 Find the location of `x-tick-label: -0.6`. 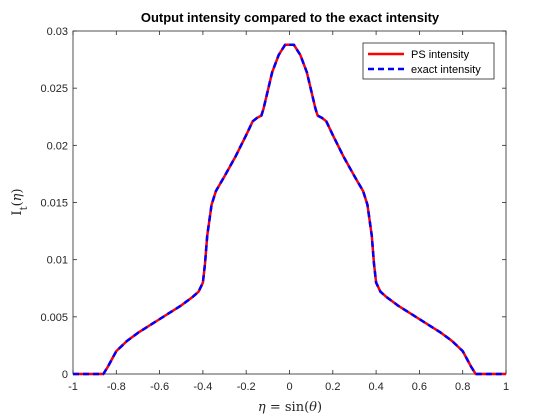

x-tick-label: -0.6 is located at coordinates (159, 387).